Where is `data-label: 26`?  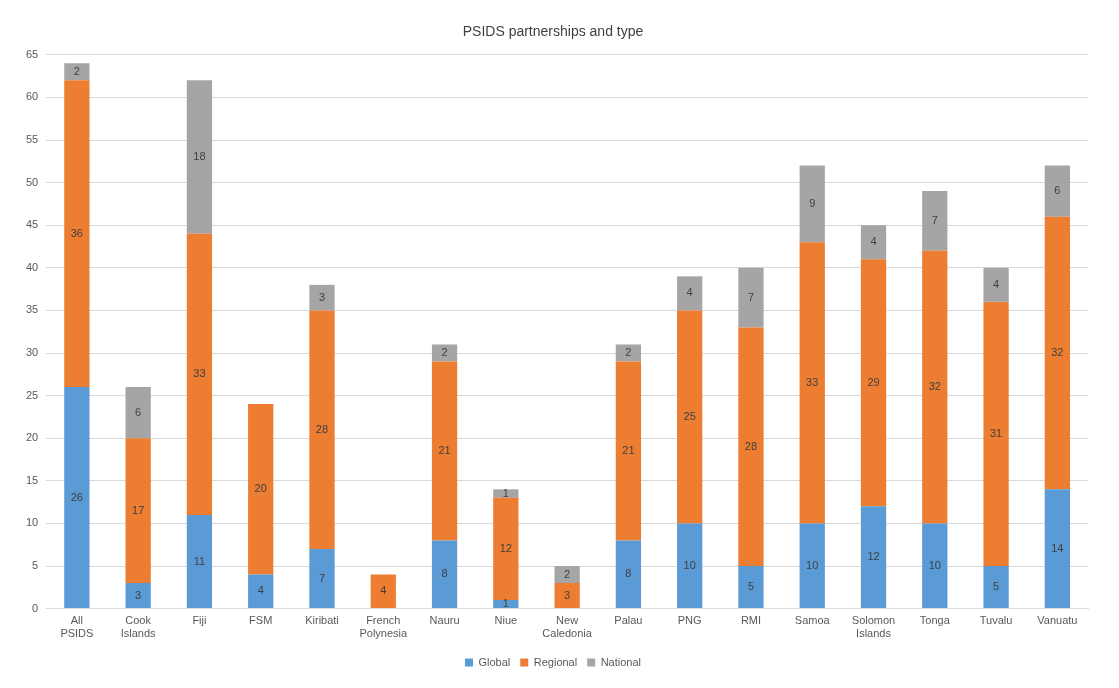 data-label: 26 is located at coordinates (76, 496).